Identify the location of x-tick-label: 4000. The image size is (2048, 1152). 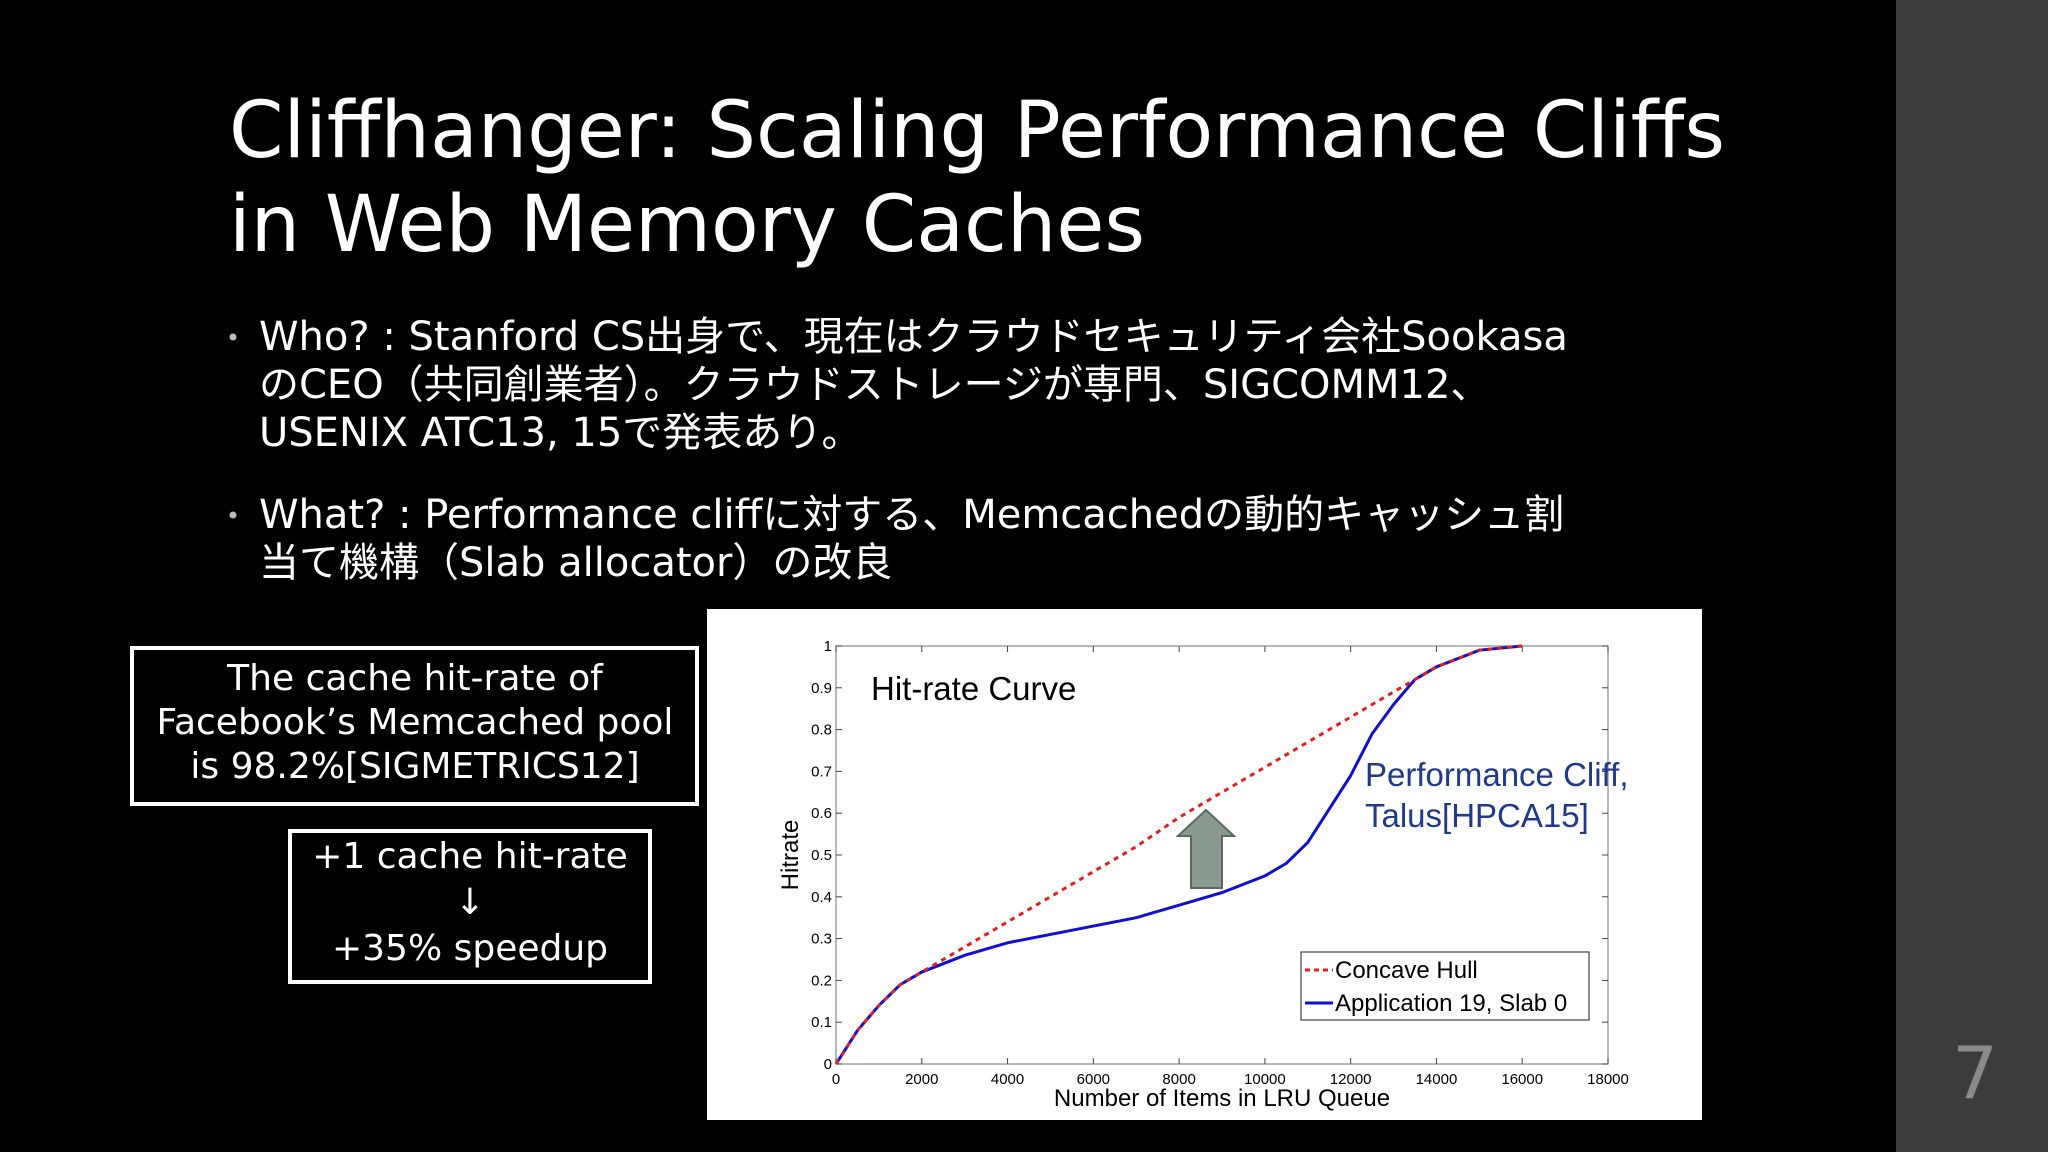
(1007, 1079).